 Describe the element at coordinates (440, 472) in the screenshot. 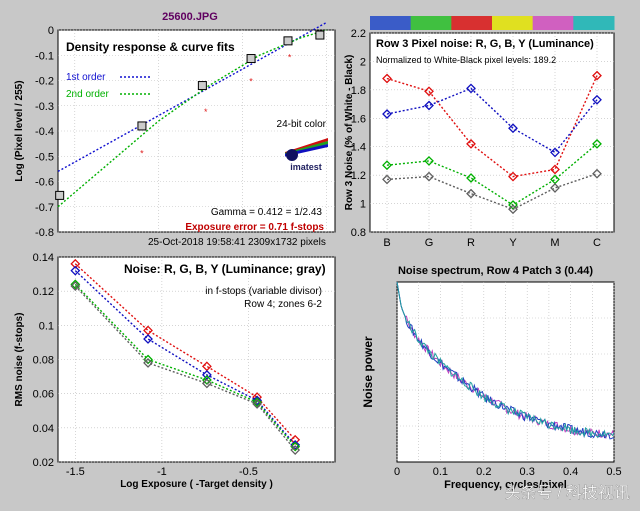

I see `spectrum-xtick-label: 0.1` at that location.